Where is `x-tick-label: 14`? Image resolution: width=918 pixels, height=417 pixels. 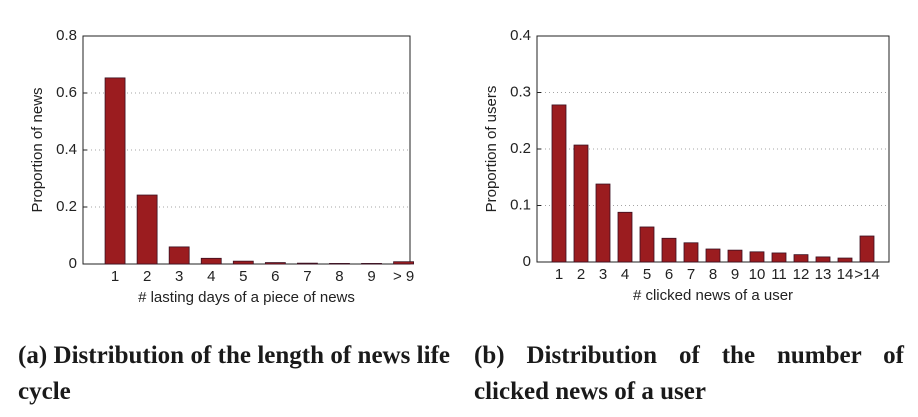 x-tick-label: 14 is located at coordinates (845, 274).